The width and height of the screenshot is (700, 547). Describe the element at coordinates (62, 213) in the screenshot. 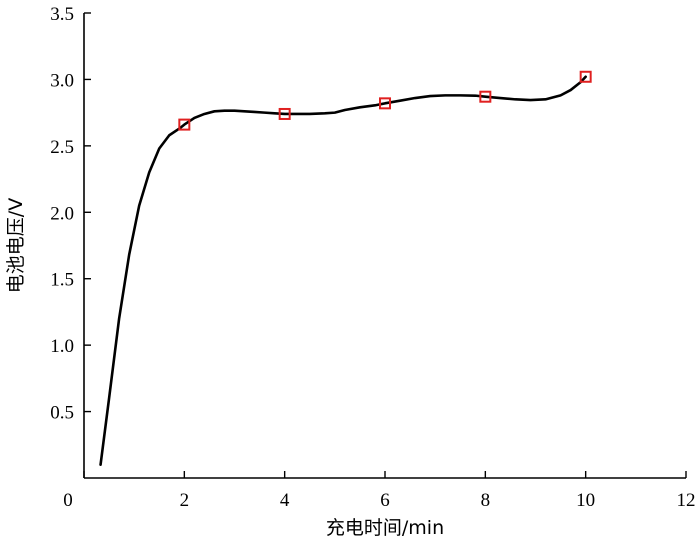

I see `y-tick-label: 2.0` at that location.